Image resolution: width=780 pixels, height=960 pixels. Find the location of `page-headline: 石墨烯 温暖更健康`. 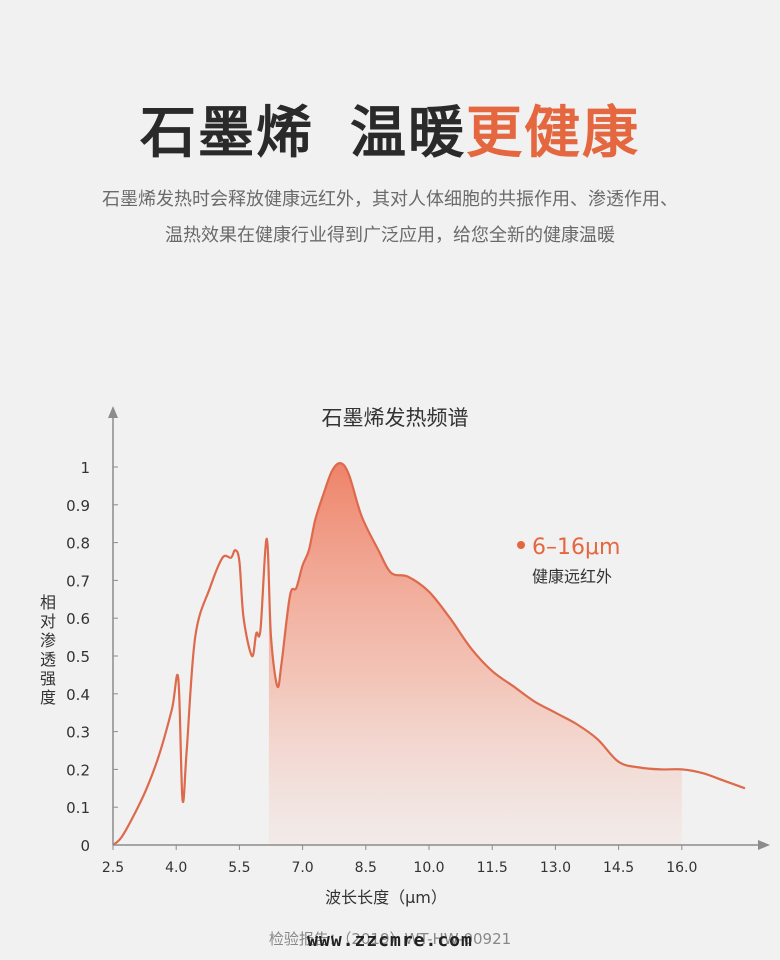

page-headline: 石墨烯 温暖更健康 is located at coordinates (390, 128).